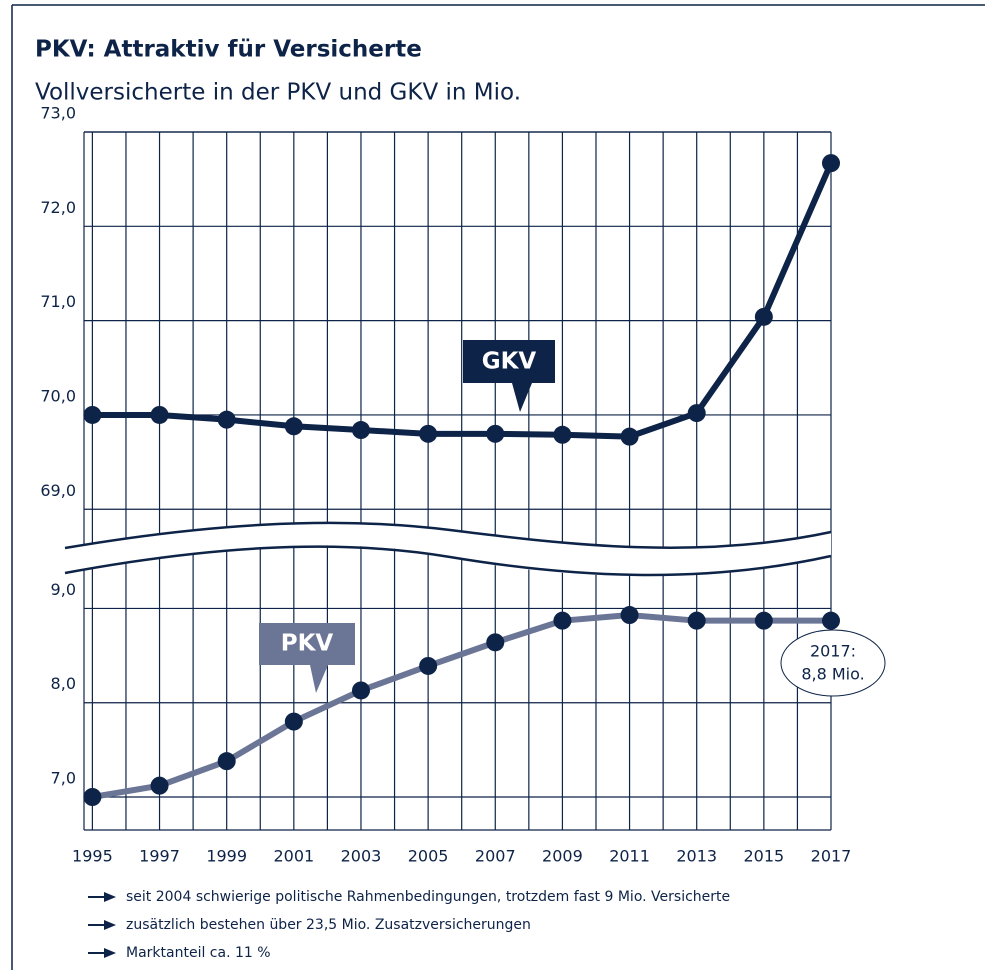 The width and height of the screenshot is (985, 970). What do you see at coordinates (461, 706) in the screenshot?
I see `series-line` at bounding box center [461, 706].